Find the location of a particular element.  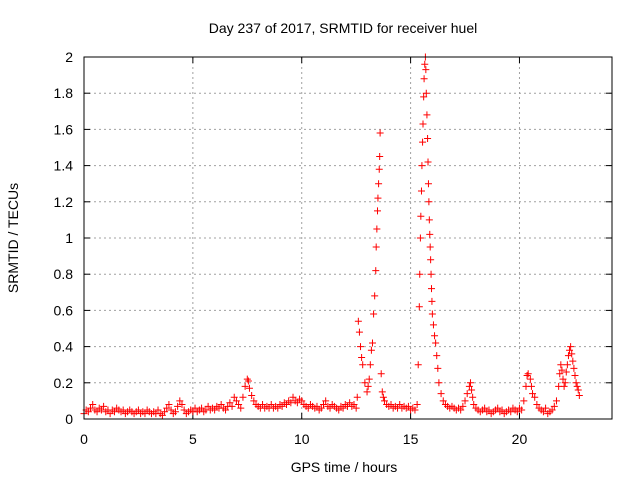

x-tick-labels: 0 5 10 15 20 is located at coordinates (303, 439).